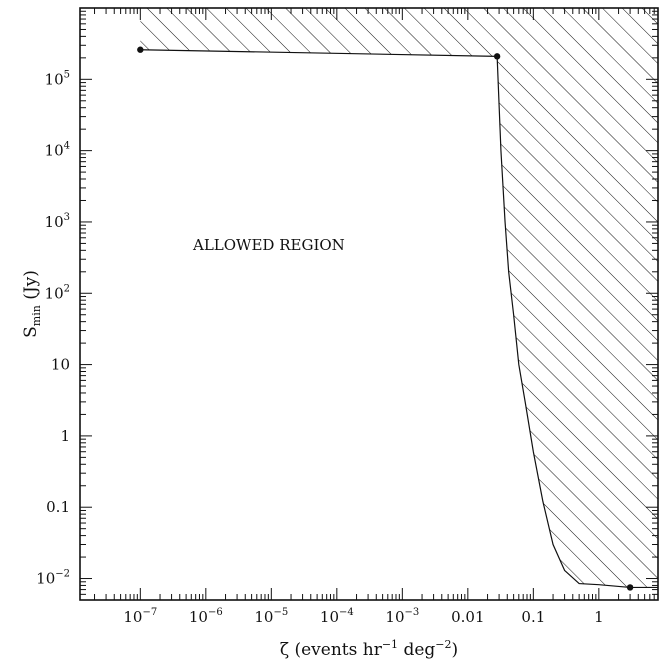  What do you see at coordinates (402, 616) in the screenshot?
I see `x-tick-label: 10⁻³` at bounding box center [402, 616].